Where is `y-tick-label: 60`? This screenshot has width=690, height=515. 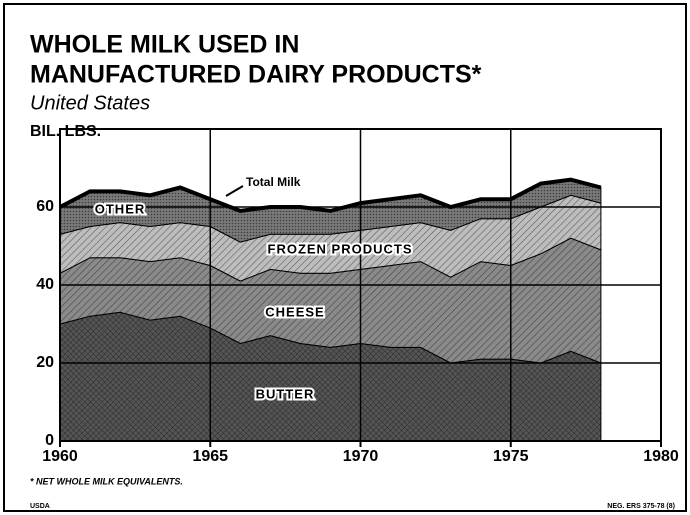
y-tick-label: 60 is located at coordinates (45, 206).